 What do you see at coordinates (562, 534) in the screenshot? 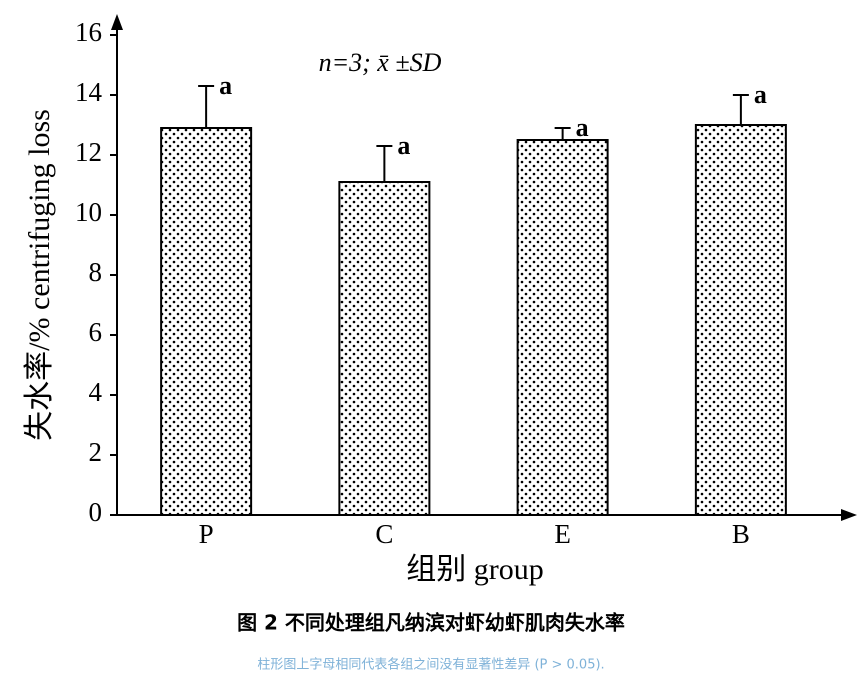
I see `x-tick-label: E` at bounding box center [562, 534].